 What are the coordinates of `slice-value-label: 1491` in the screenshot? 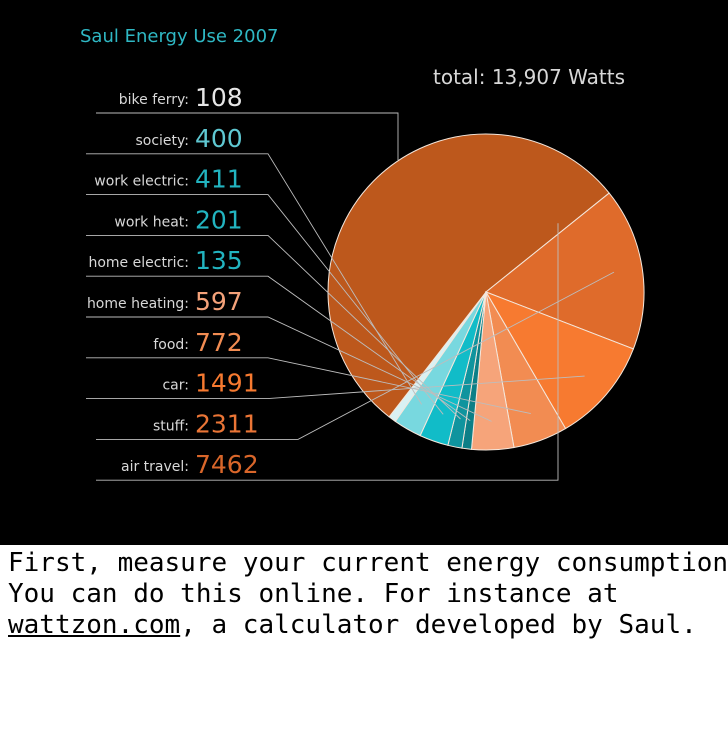 It's located at (227, 383).